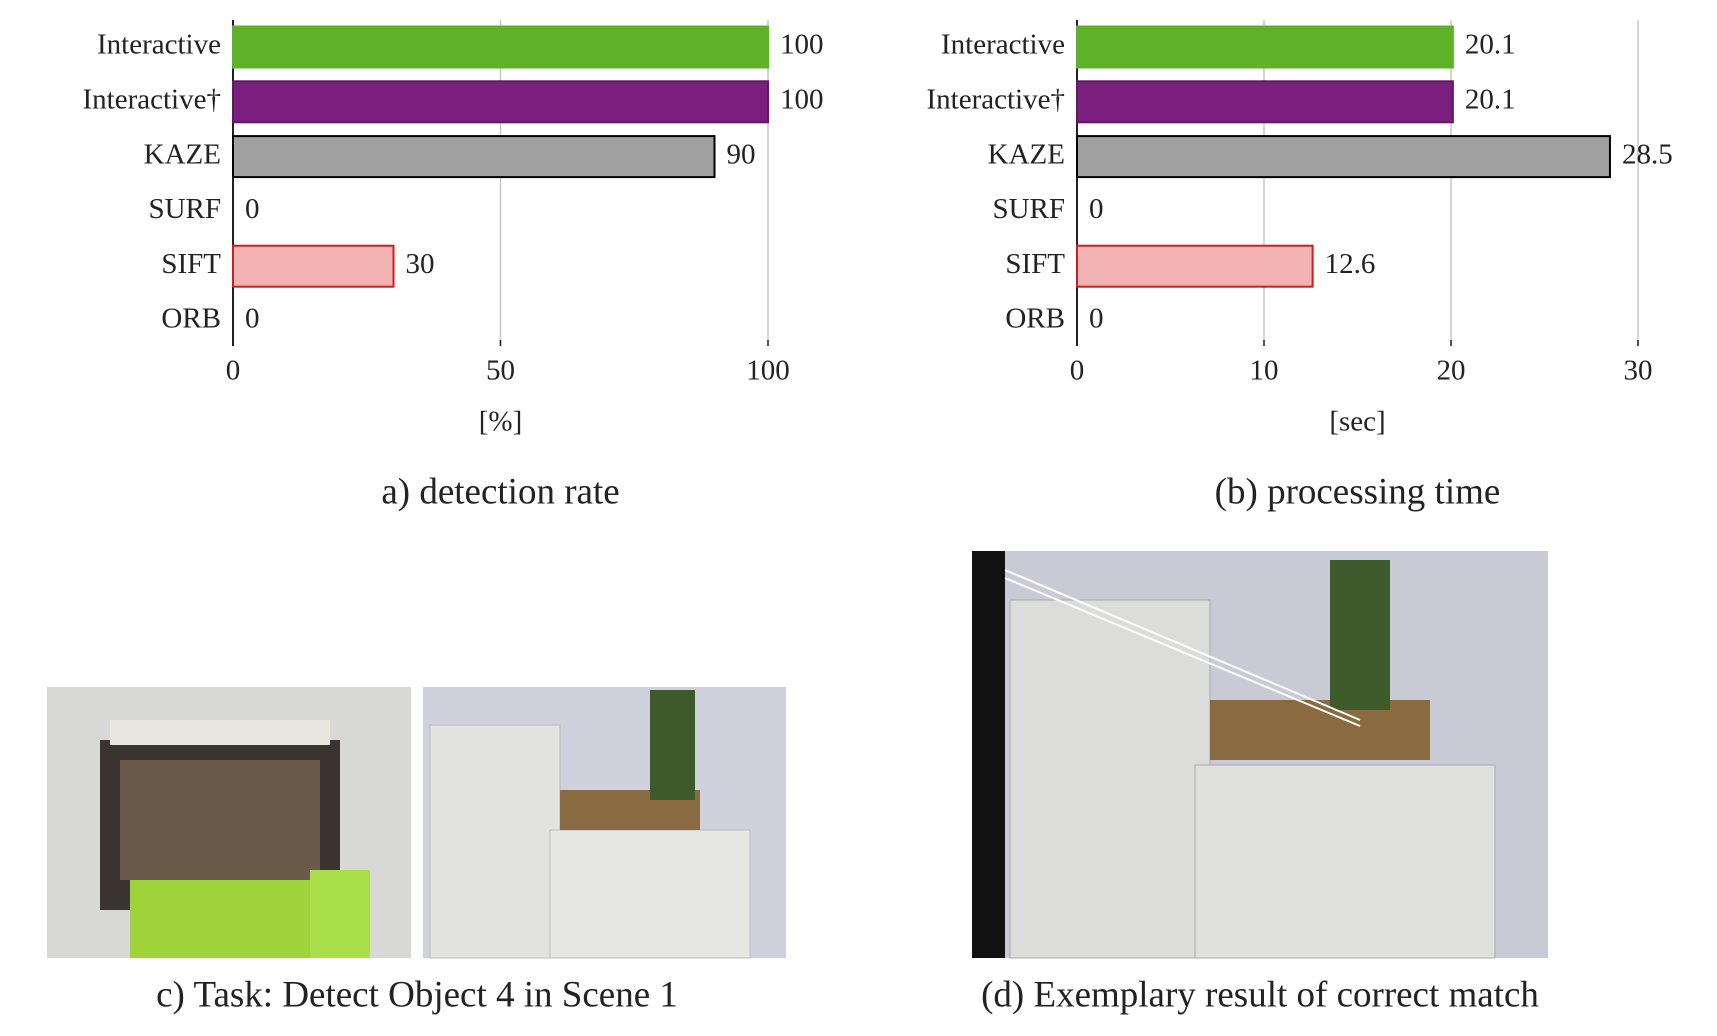 The height and width of the screenshot is (1036, 1717). Describe the element at coordinates (741, 154) in the screenshot. I see `value-label: 90` at that location.